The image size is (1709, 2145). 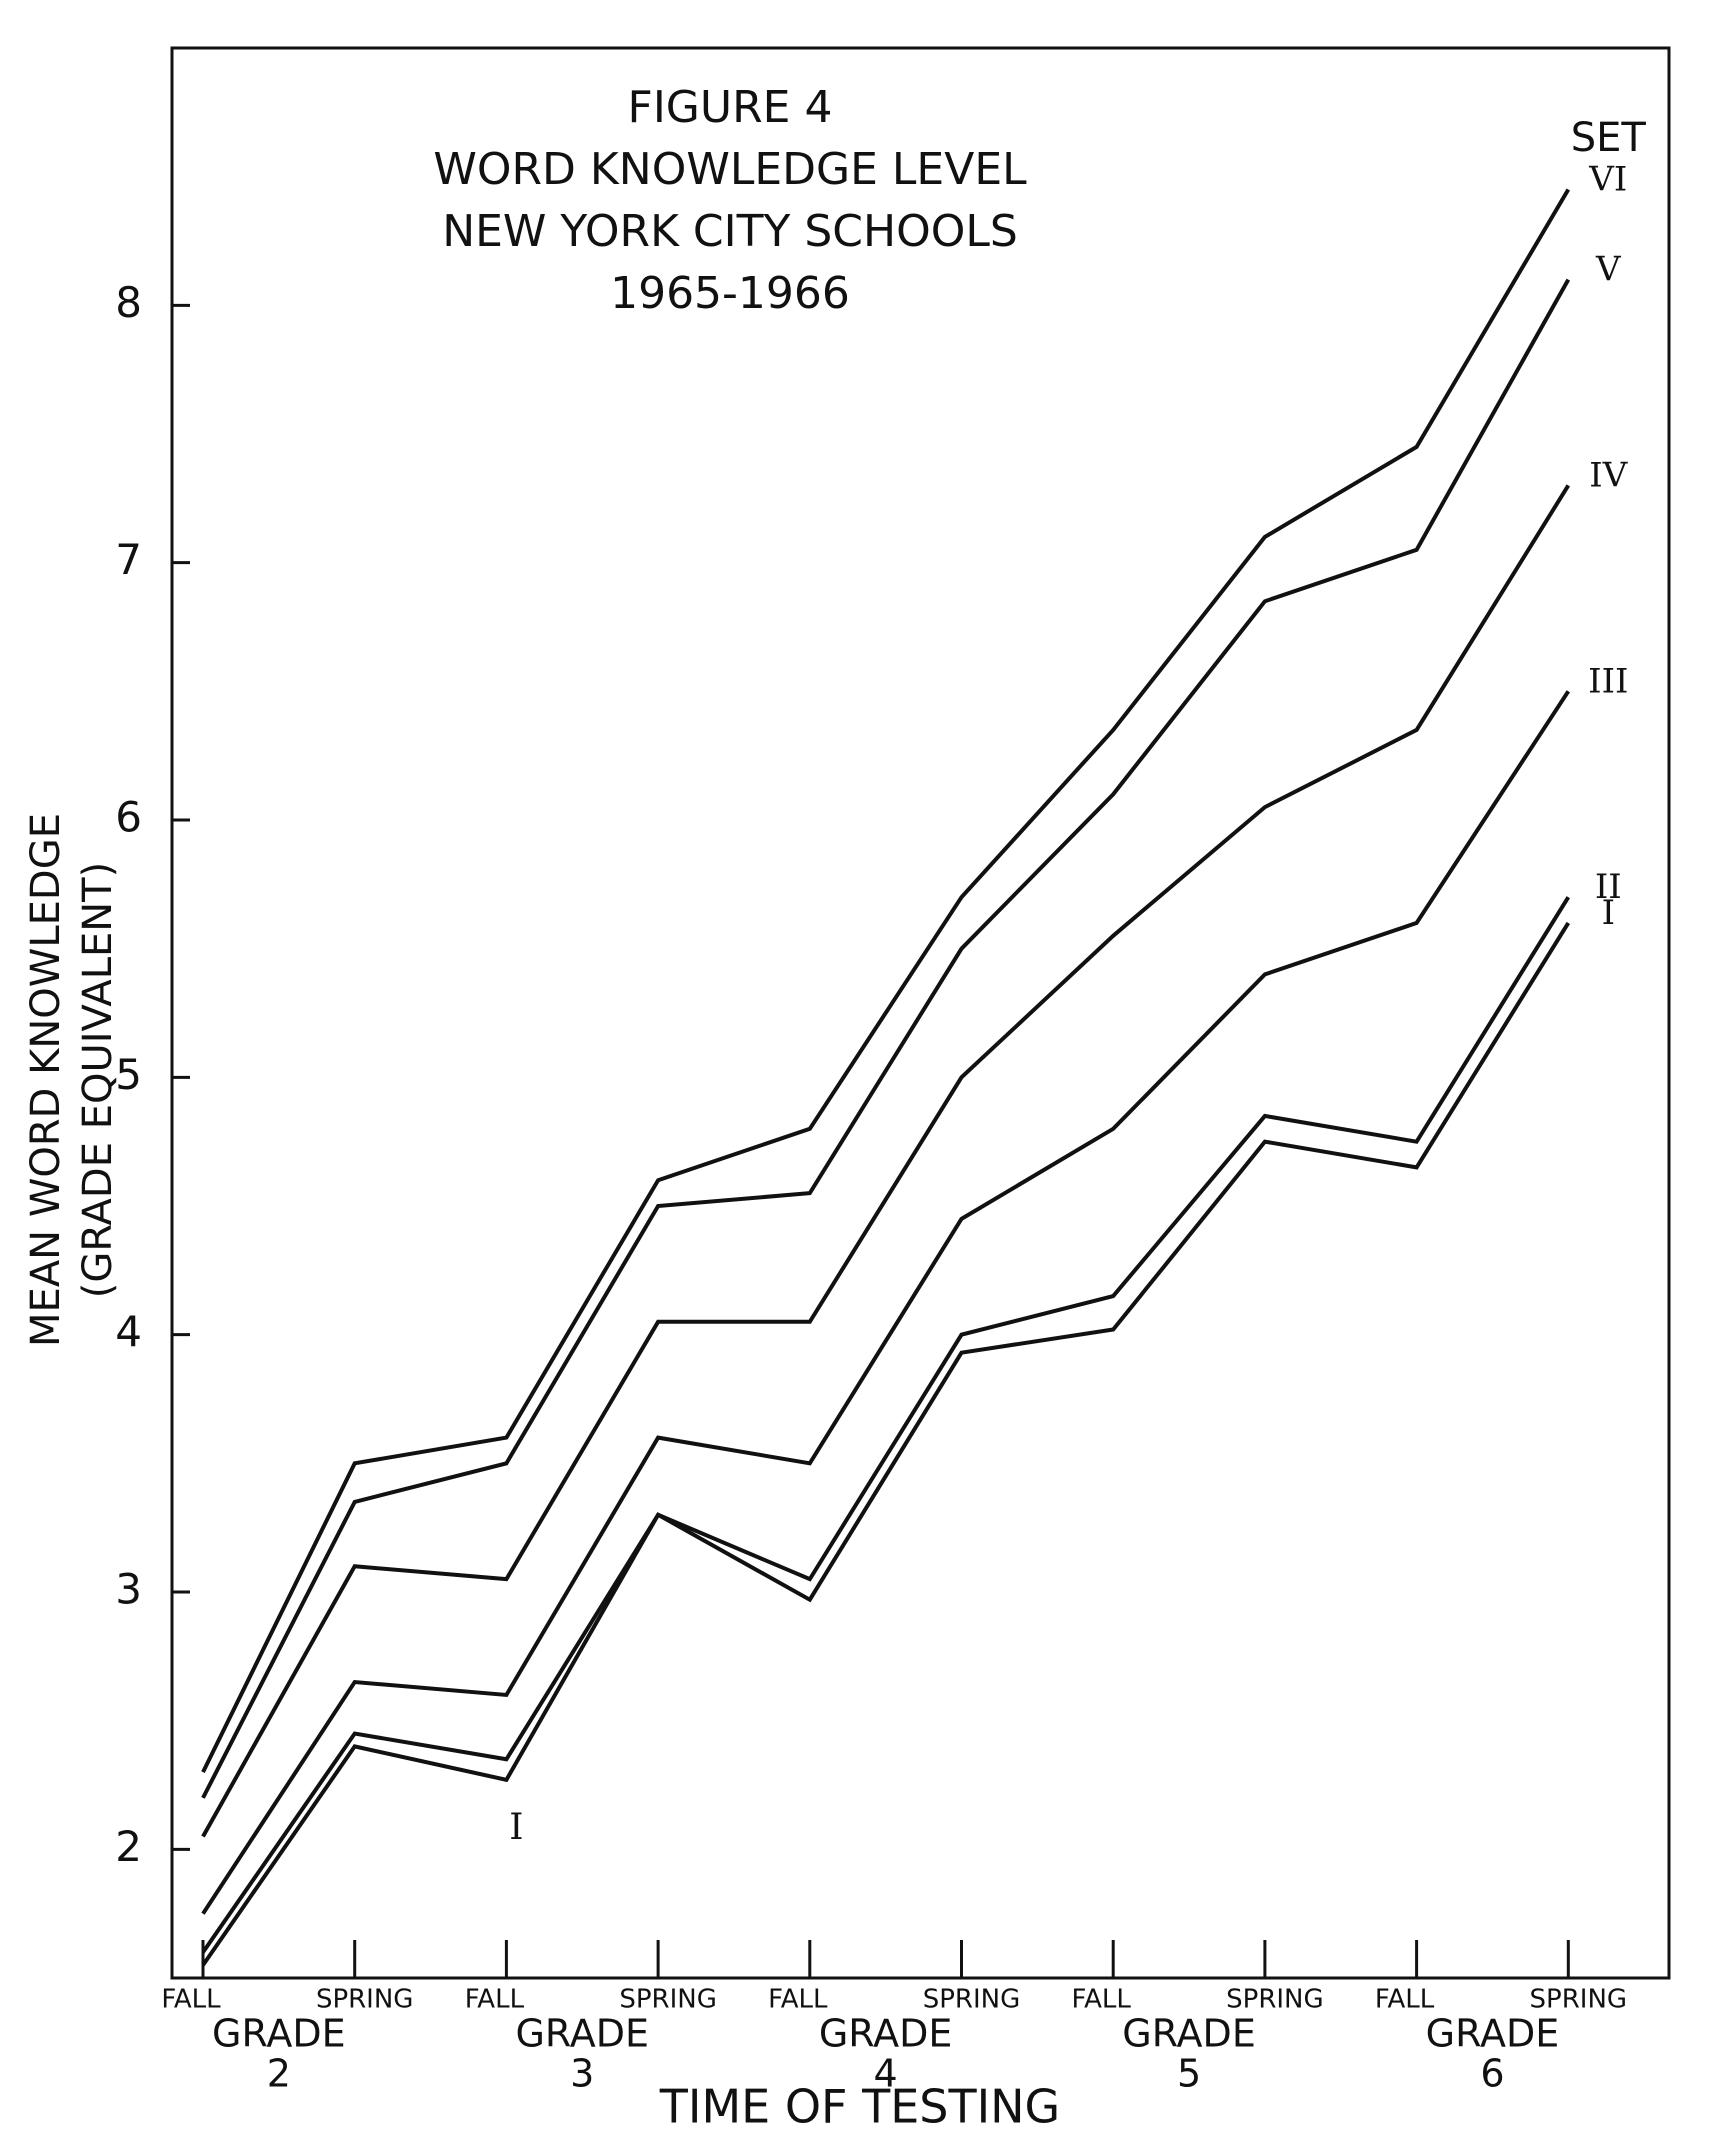 I want to click on group-label: 2, so click(x=279, y=2074).